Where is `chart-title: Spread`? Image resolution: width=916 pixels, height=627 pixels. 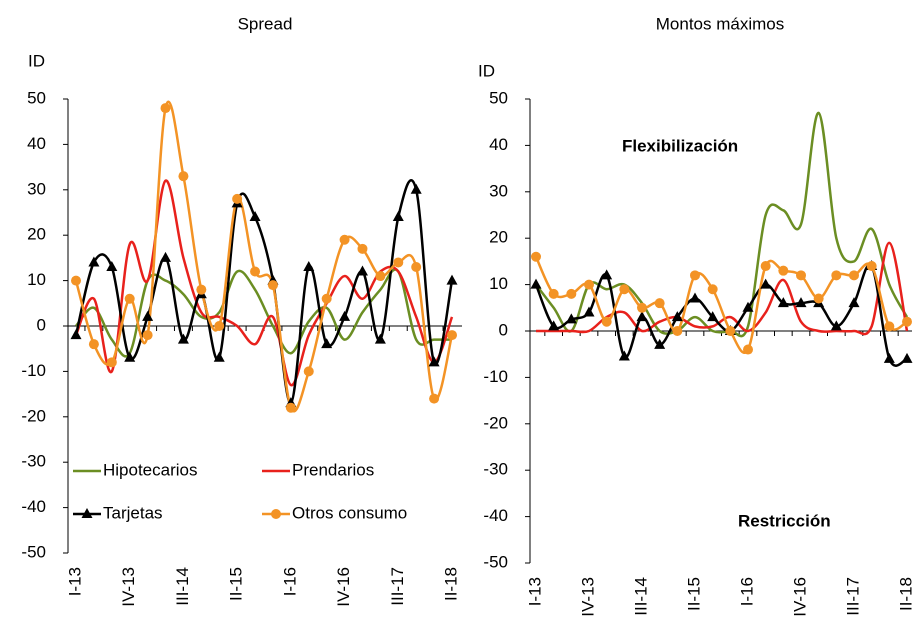
chart-title: Spread is located at coordinates (265, 23).